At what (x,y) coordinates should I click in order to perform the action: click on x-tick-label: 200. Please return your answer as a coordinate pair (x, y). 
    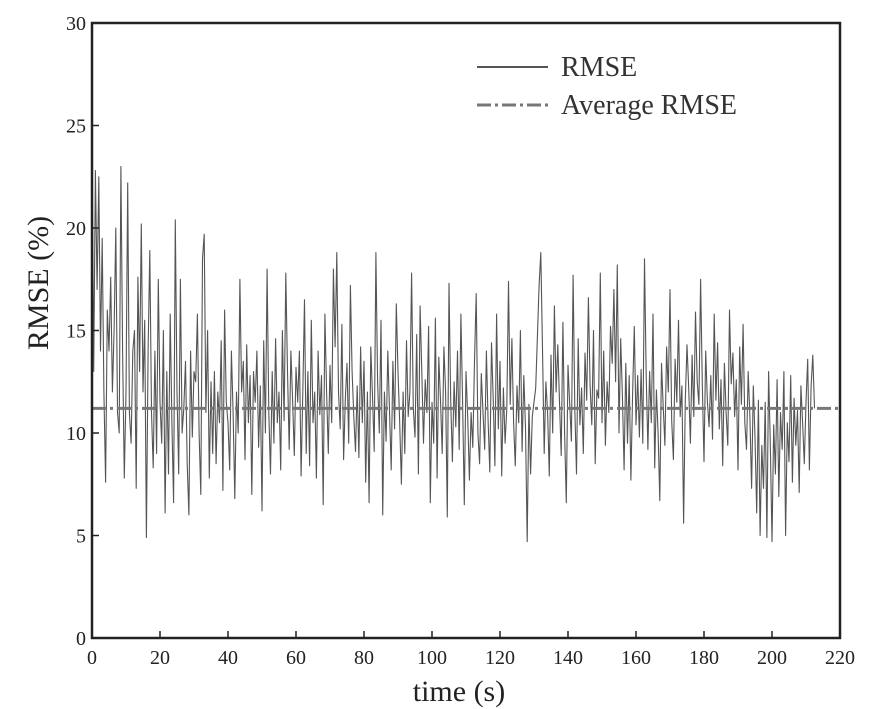
    Looking at the image, I should click on (772, 658).